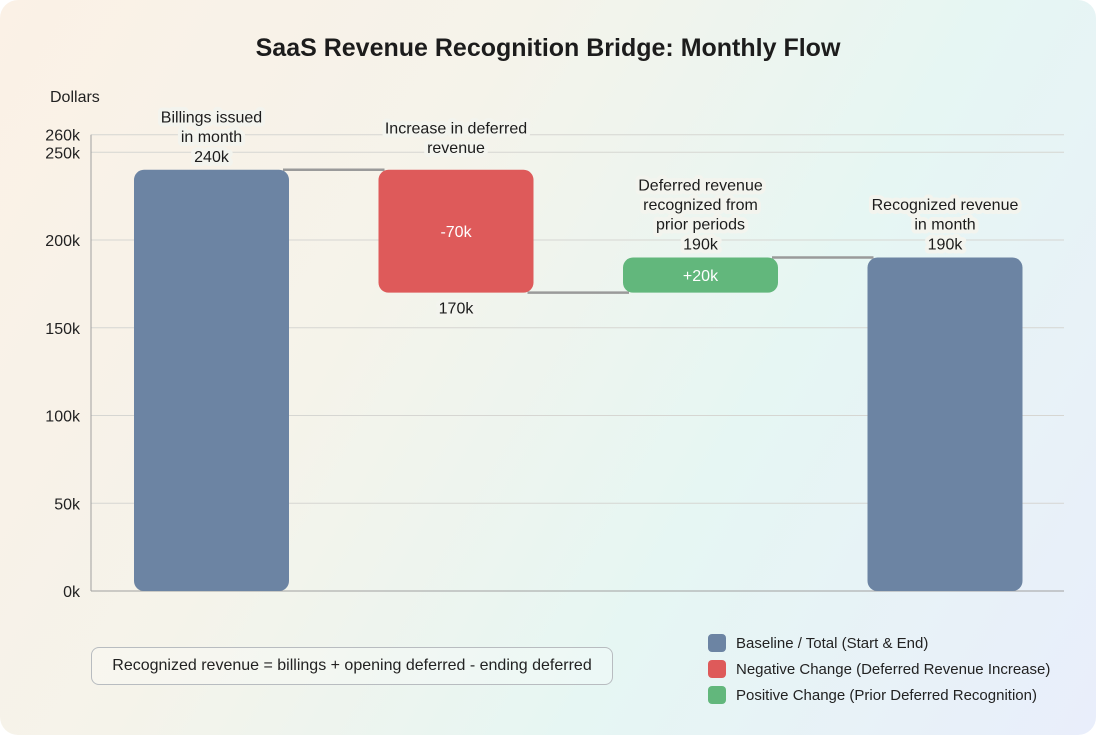 The image size is (1096, 735). Describe the element at coordinates (700, 225) in the screenshot. I see `category-label: prior periods` at that location.